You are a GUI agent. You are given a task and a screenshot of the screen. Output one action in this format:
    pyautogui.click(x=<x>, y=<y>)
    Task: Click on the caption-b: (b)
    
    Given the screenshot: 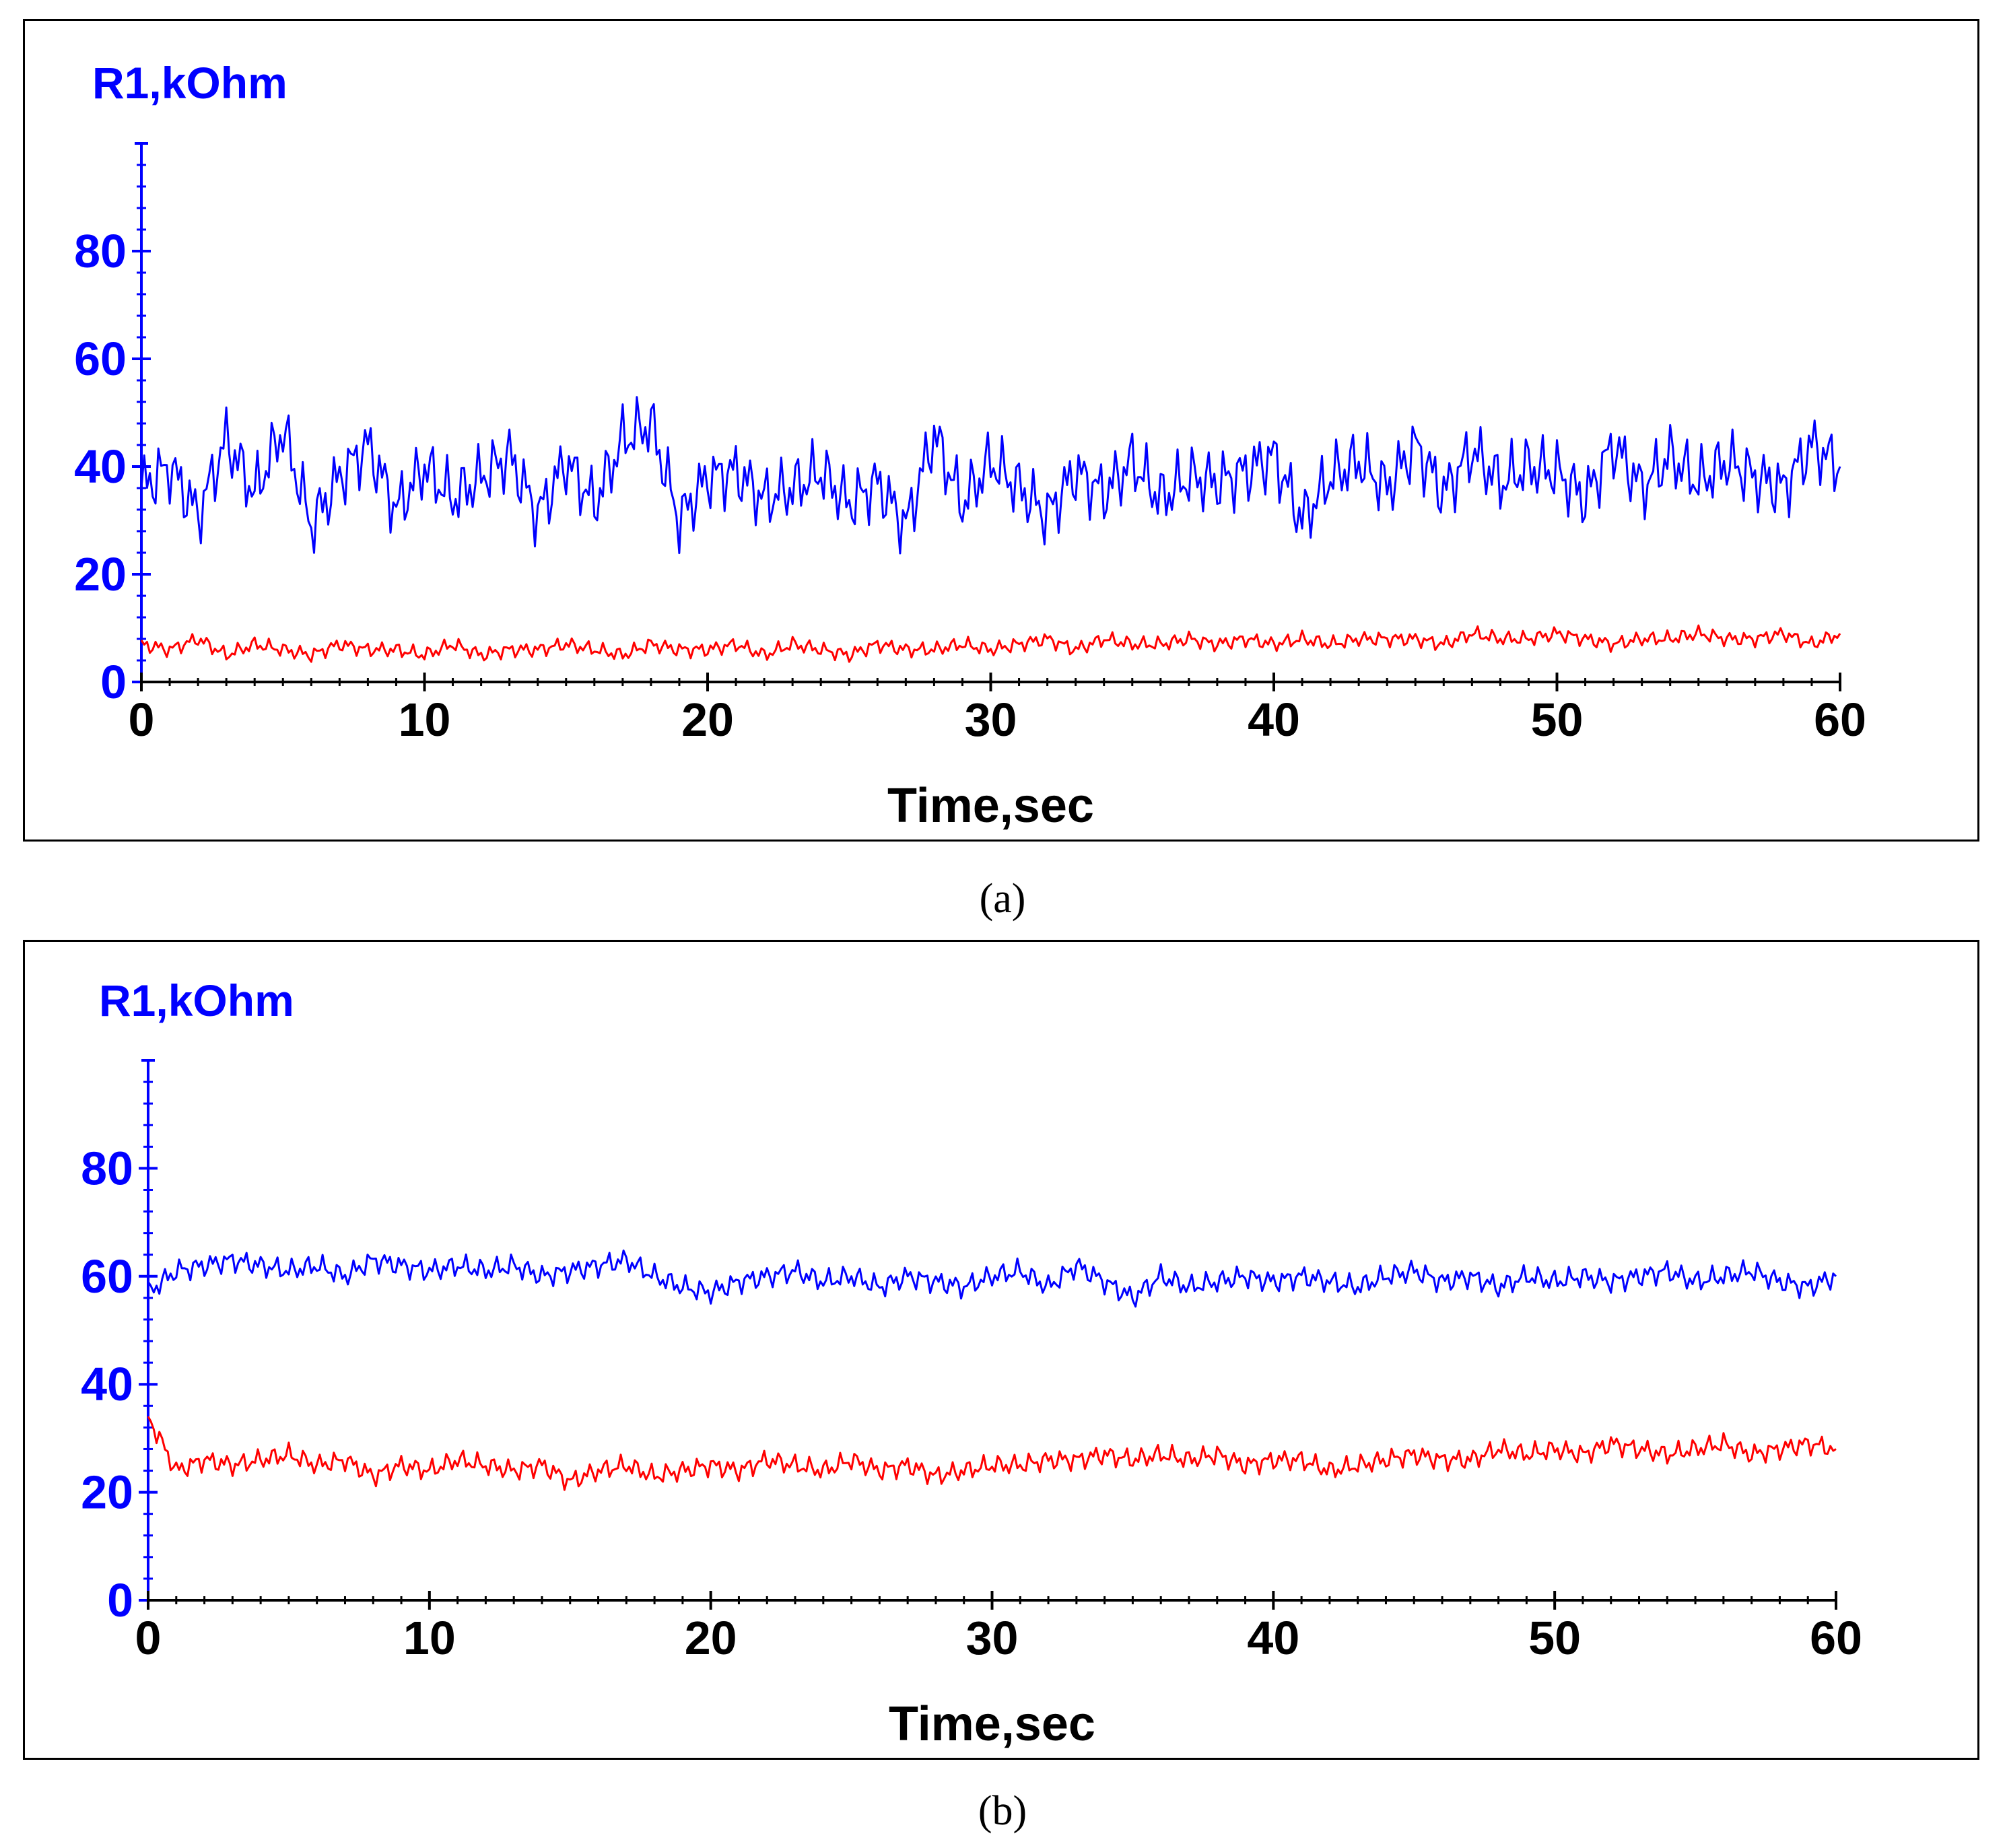 What is the action you would take?
    pyautogui.click(x=1002, y=1811)
    